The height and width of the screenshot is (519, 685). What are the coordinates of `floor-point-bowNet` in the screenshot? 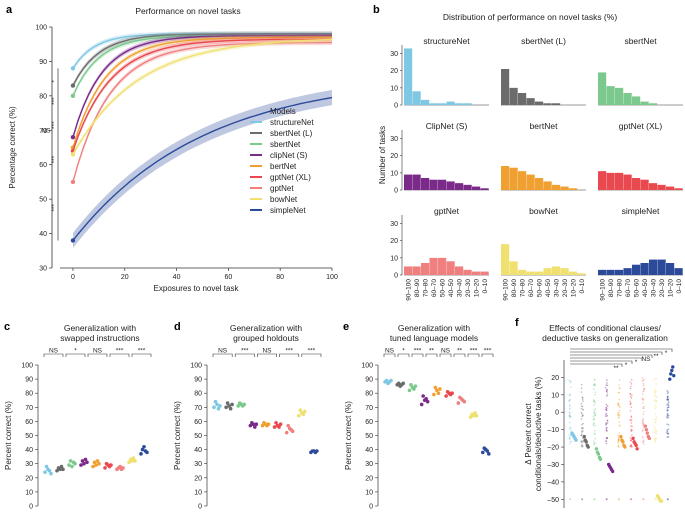 It's located at (655, 499).